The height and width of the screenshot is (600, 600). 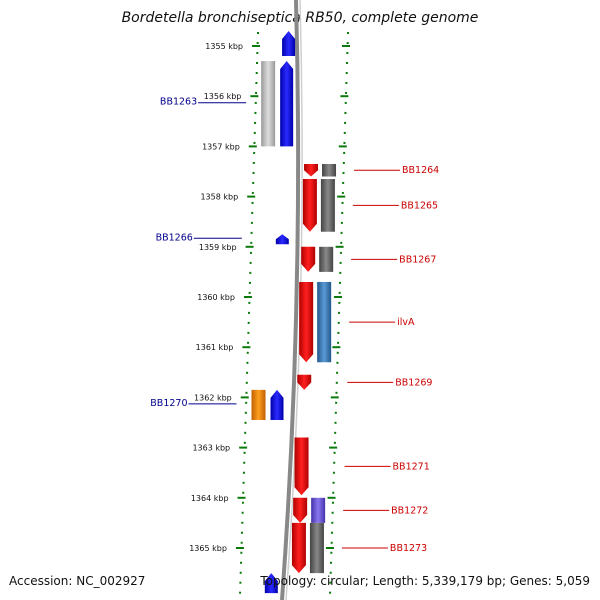 I want to click on reverse-gene-label: BB1265, so click(x=419, y=205).